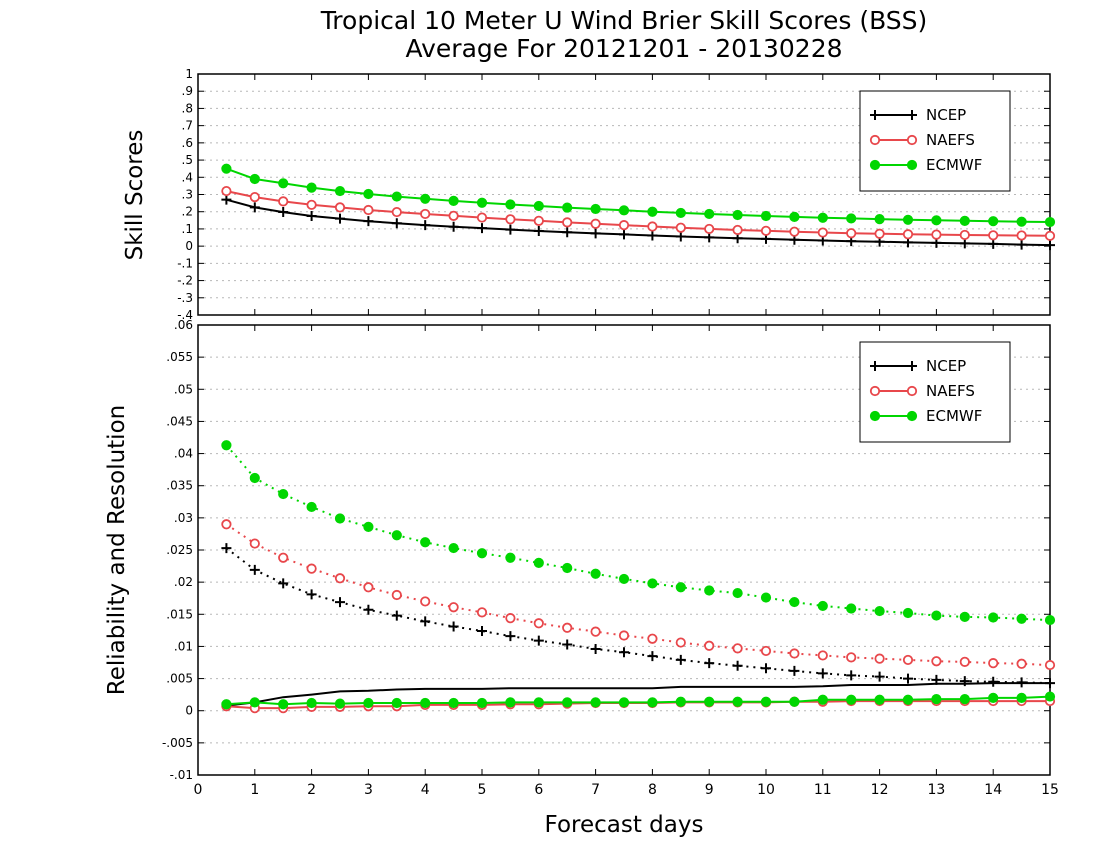  Describe the element at coordinates (368, 790) in the screenshot. I see `x-tick-label: 3` at that location.